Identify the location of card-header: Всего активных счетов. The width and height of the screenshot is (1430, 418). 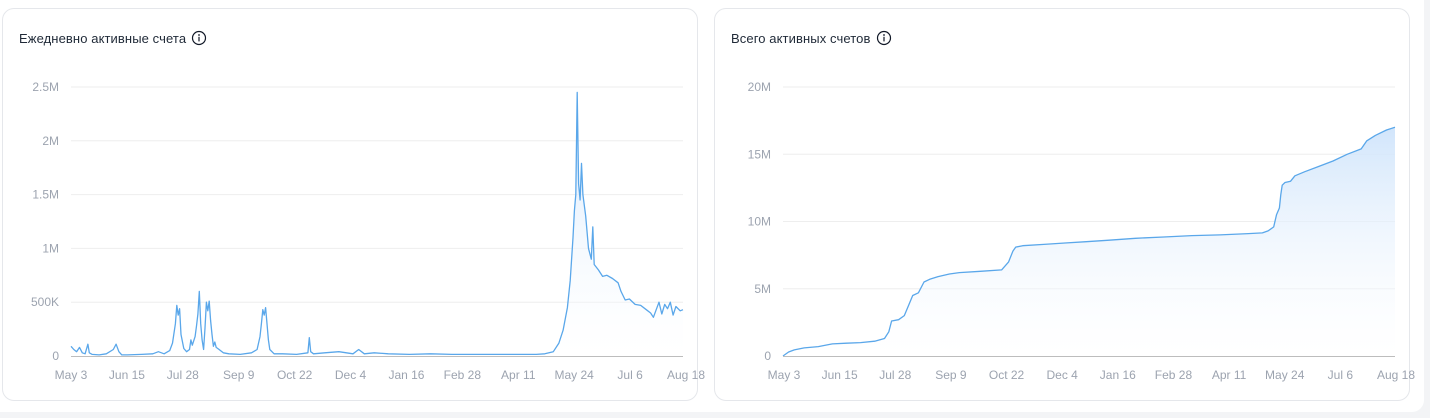
(811, 38).